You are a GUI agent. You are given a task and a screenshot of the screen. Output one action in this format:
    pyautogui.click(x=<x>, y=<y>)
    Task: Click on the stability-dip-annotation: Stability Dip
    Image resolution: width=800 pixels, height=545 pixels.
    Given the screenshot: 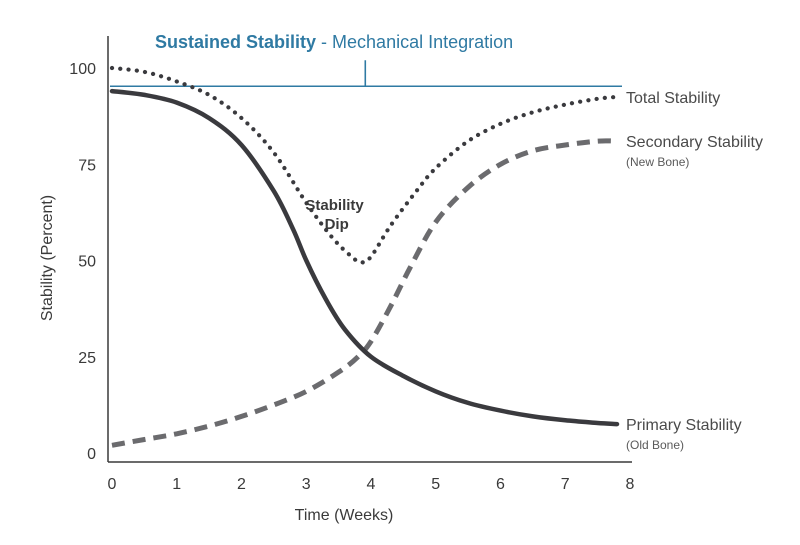 What is the action you would take?
    pyautogui.click(x=336, y=215)
    